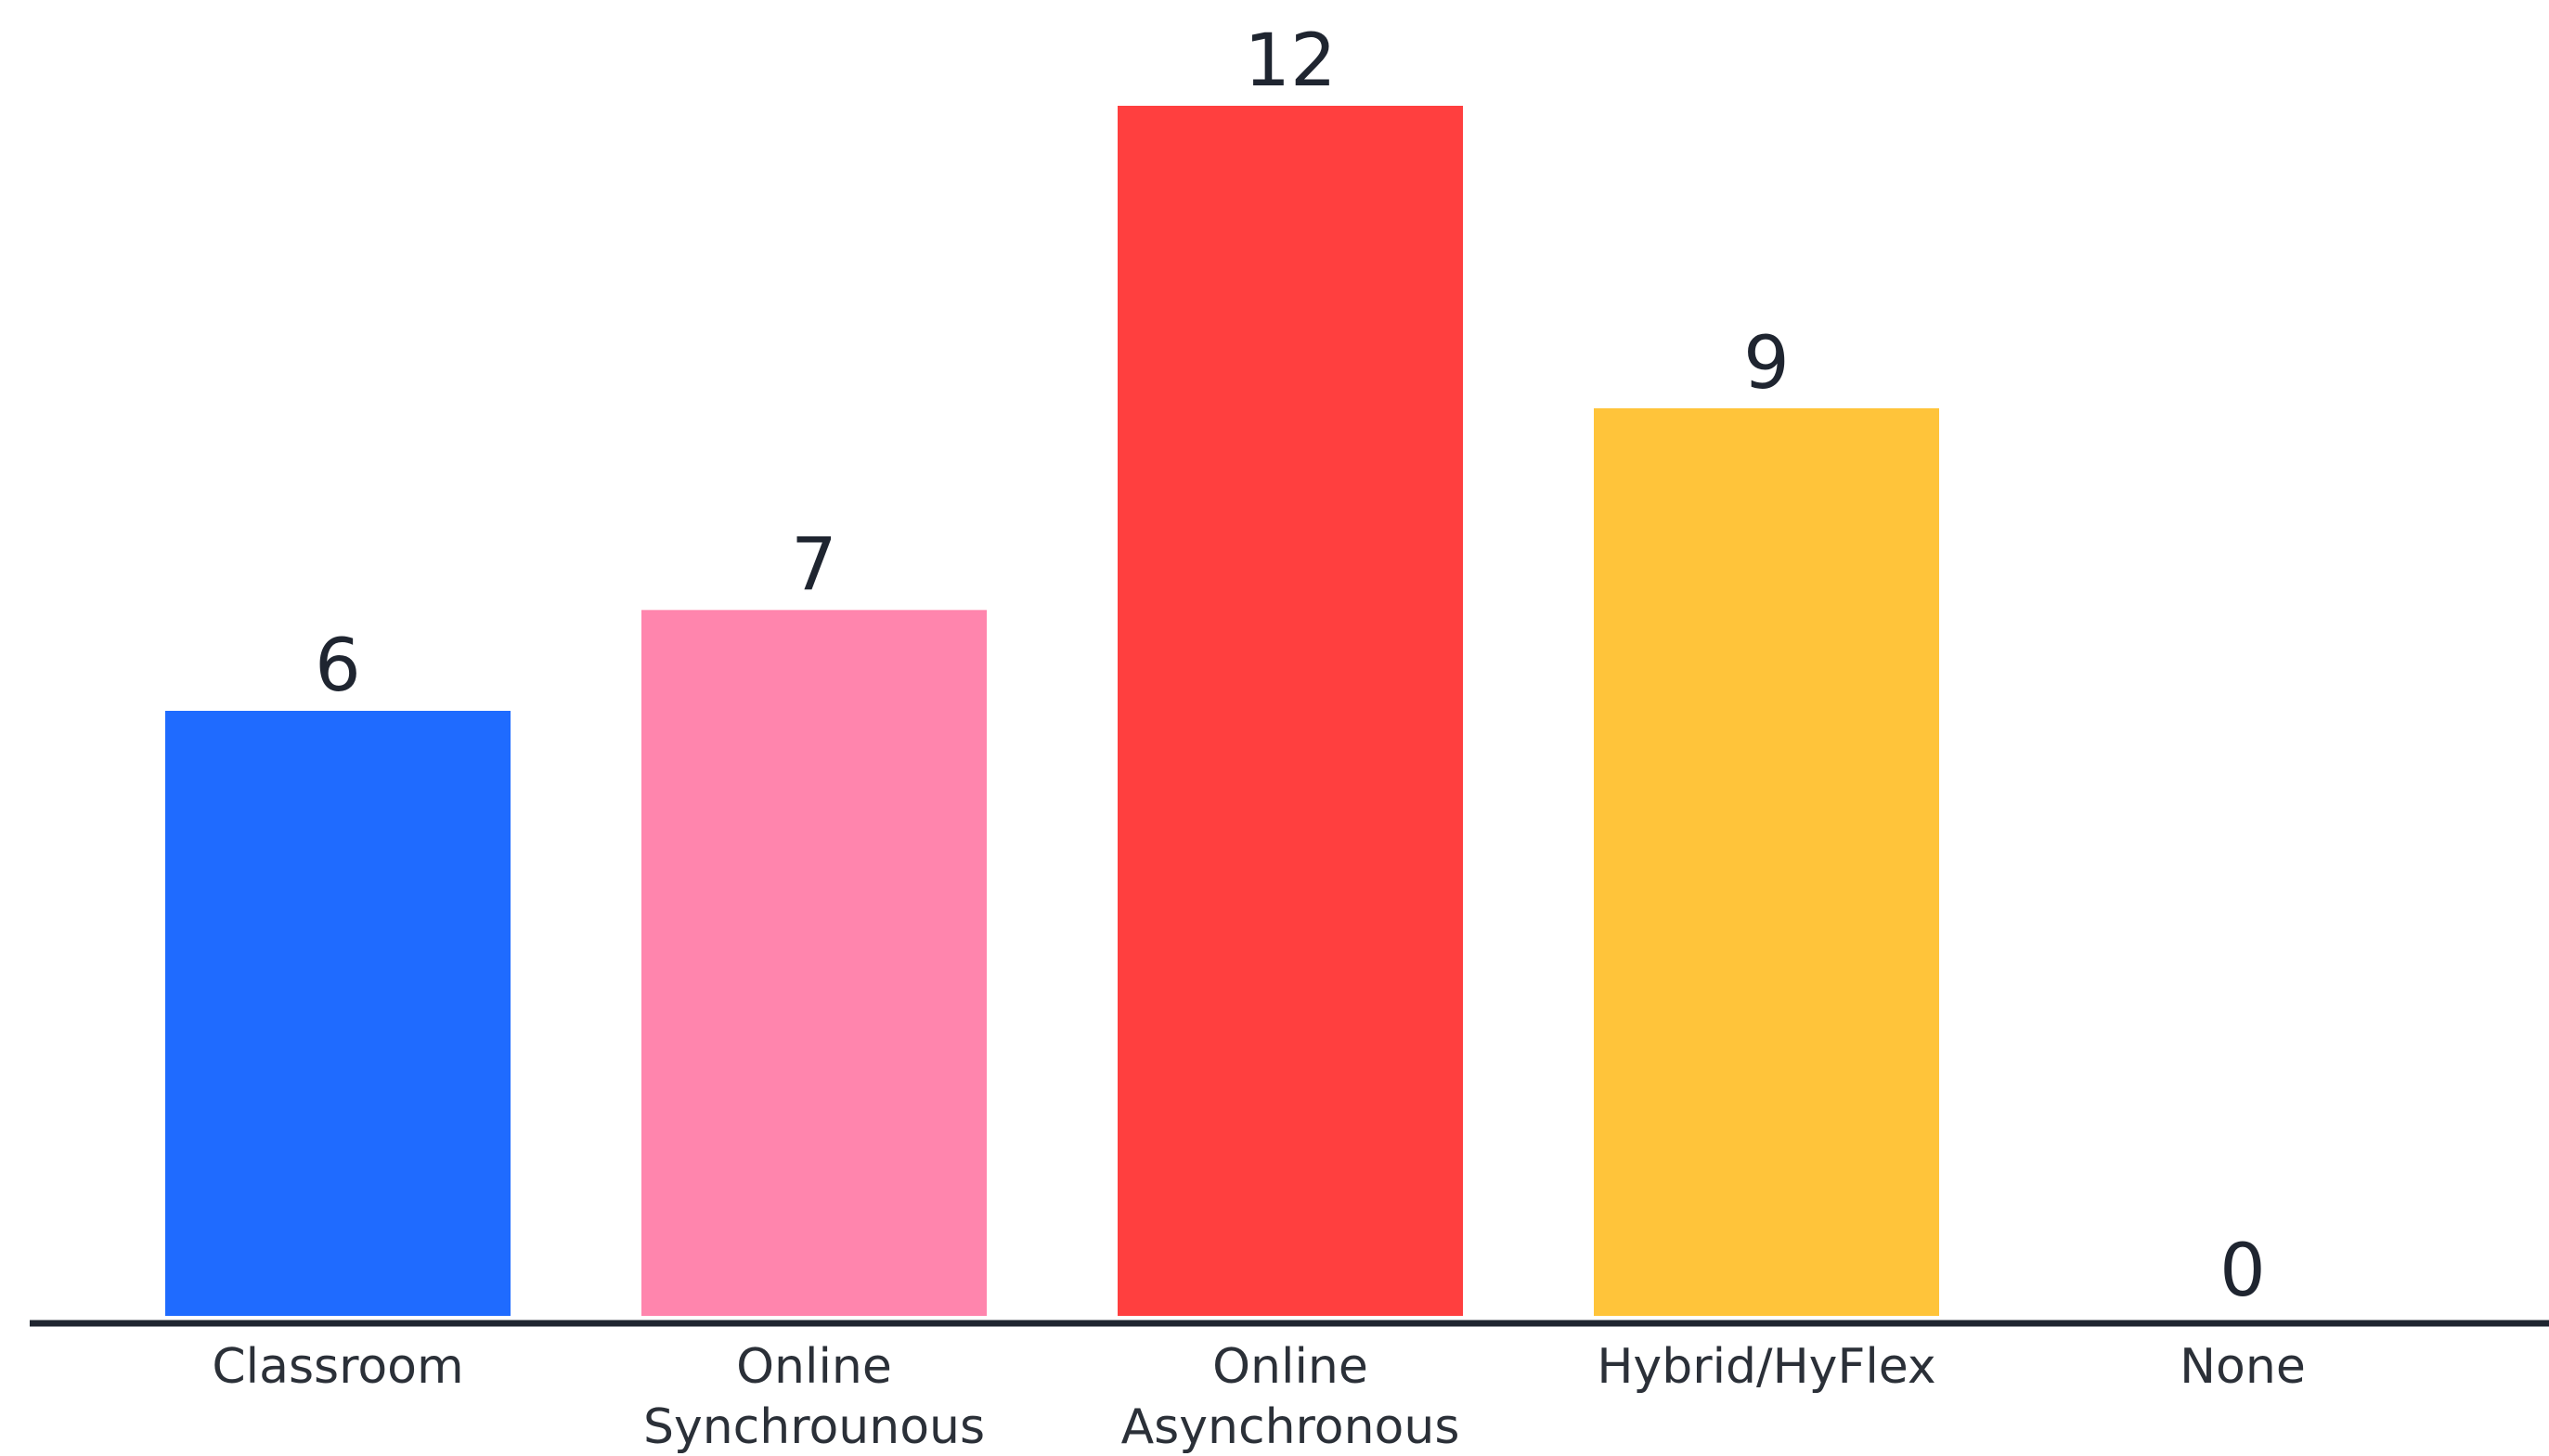  I want to click on category-label-none: None, so click(2243, 1367).